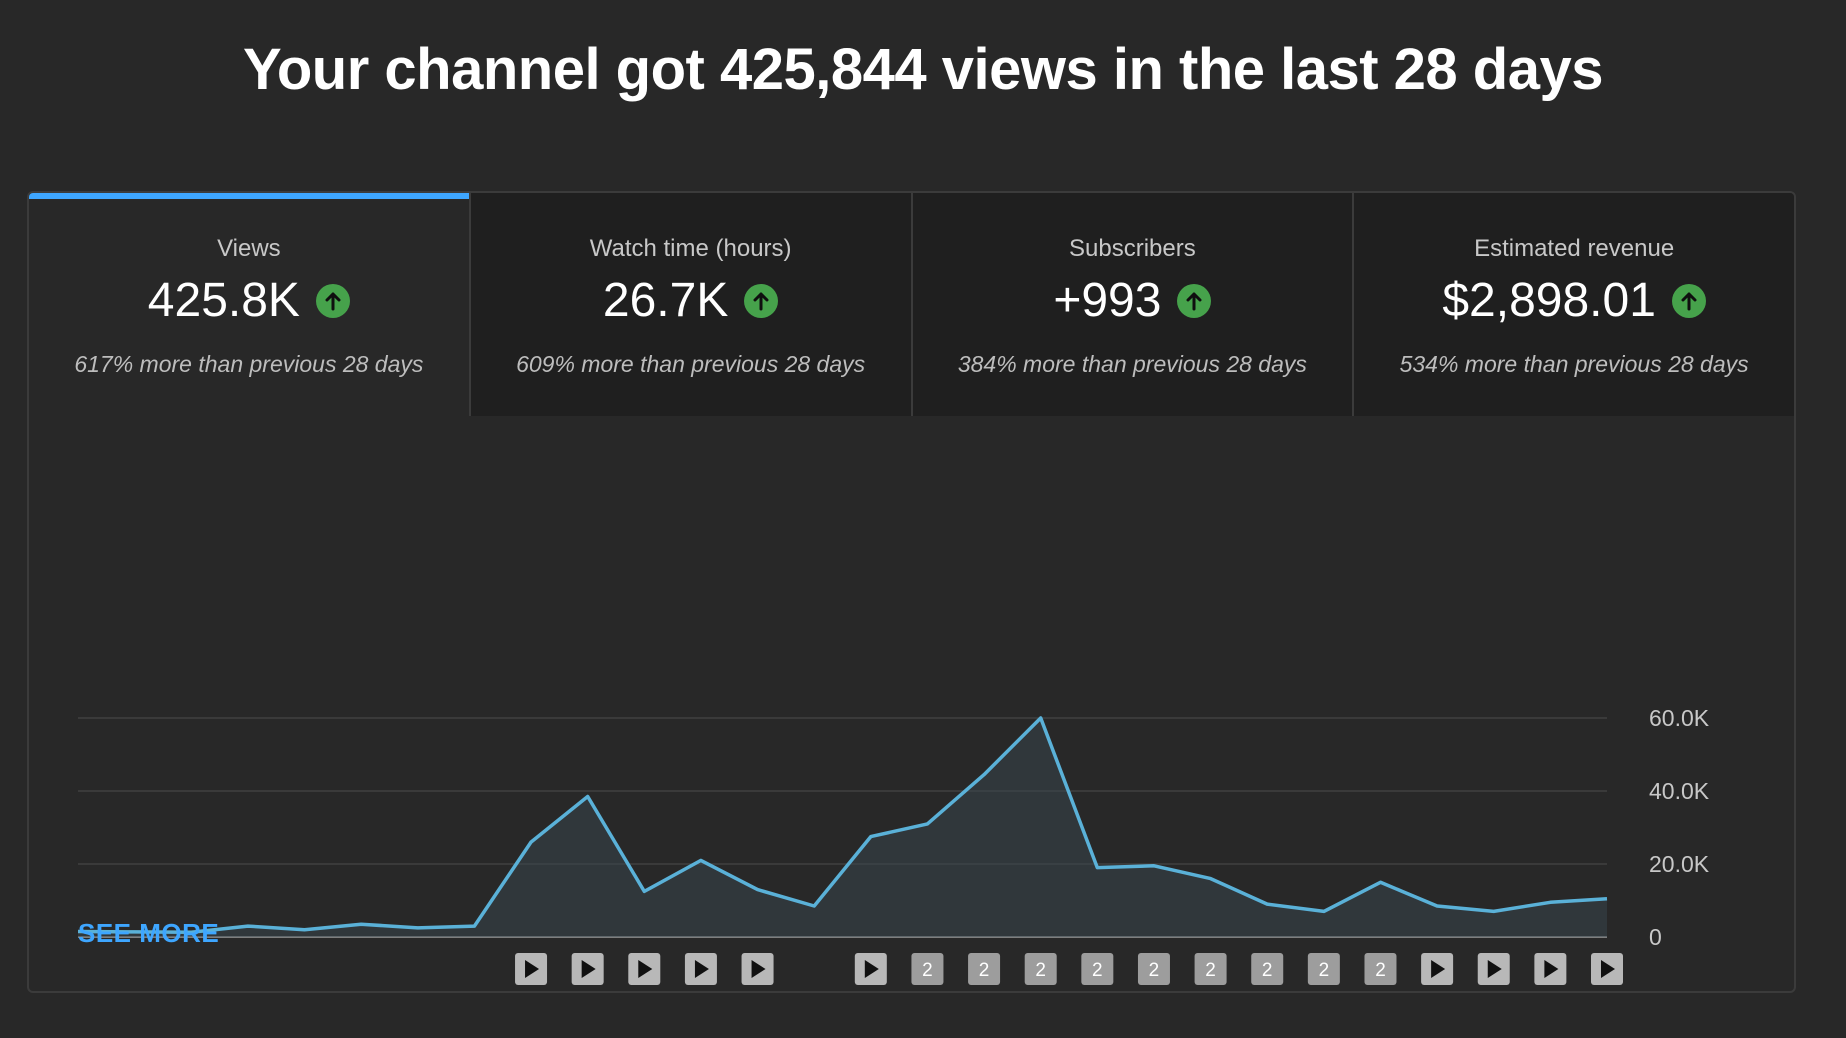 Image resolution: width=1846 pixels, height=1038 pixels. What do you see at coordinates (665, 300) in the screenshot?
I see `tab-value: 26.7K` at bounding box center [665, 300].